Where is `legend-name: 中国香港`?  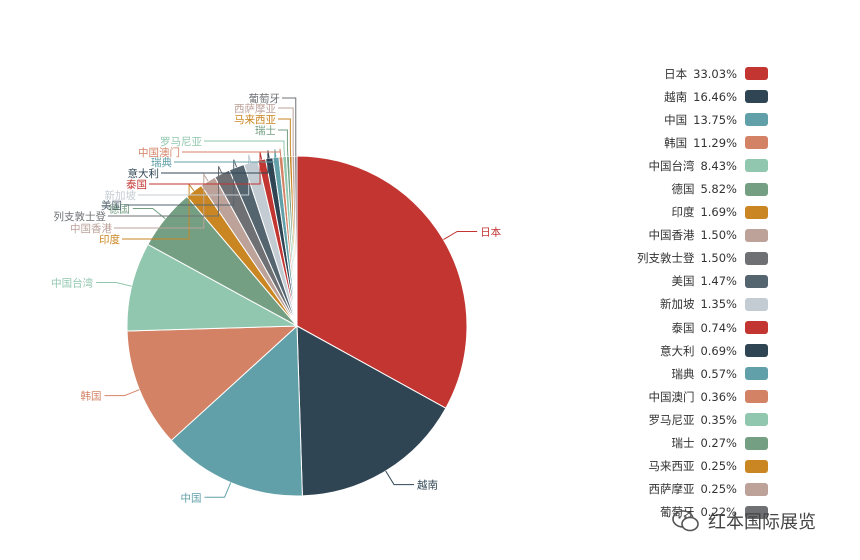
legend-name: 中国香港 is located at coordinates (671, 235).